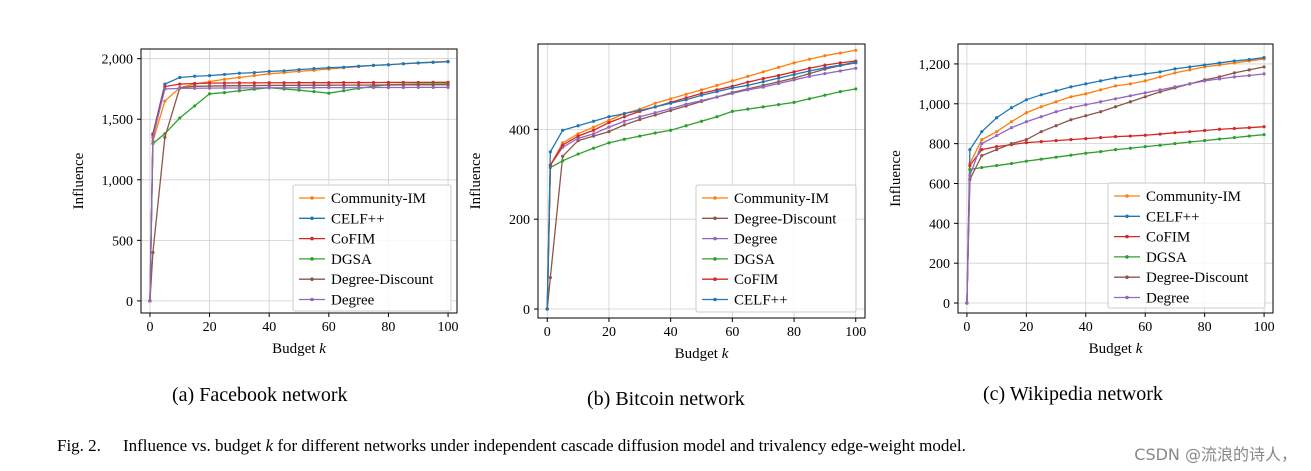  Describe the element at coordinates (79, 445) in the screenshot. I see `figure-label: Fig. 2.` at that location.